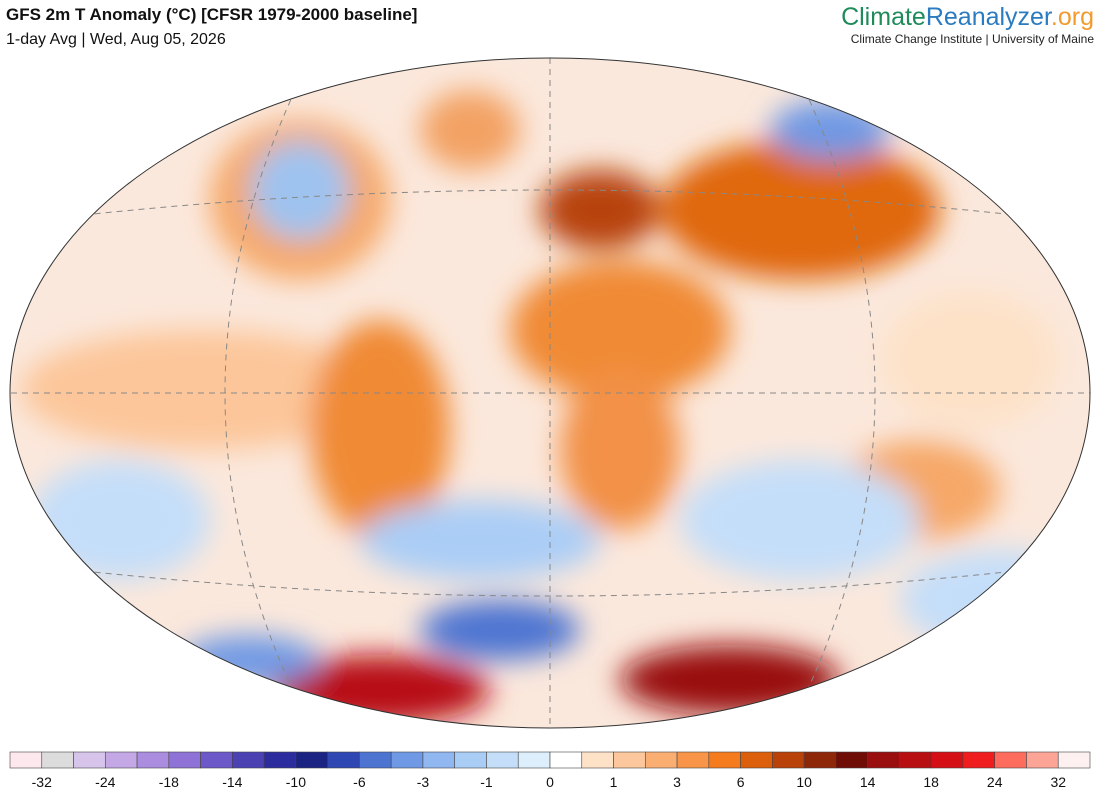  I want to click on colorbar-tick-label: -10, so click(296, 782).